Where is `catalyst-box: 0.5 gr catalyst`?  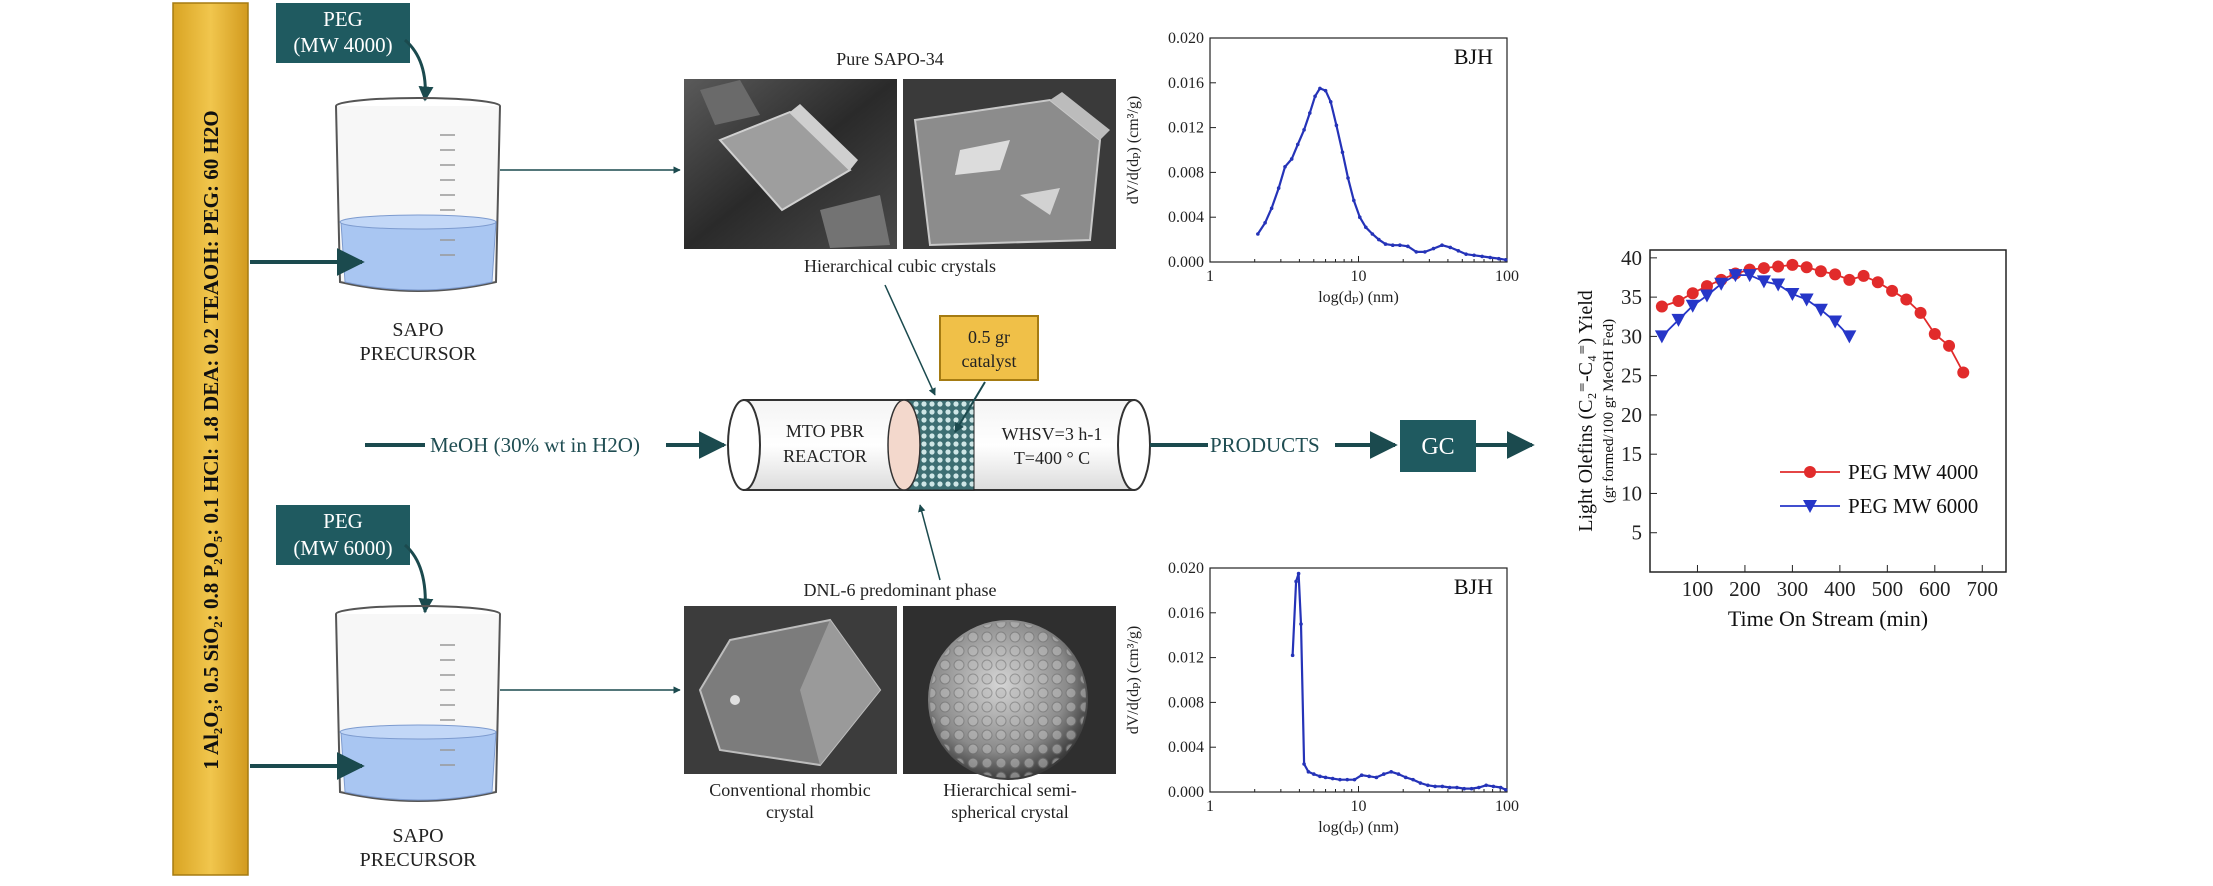 catalyst-box: 0.5 gr catalyst is located at coordinates (989, 374).